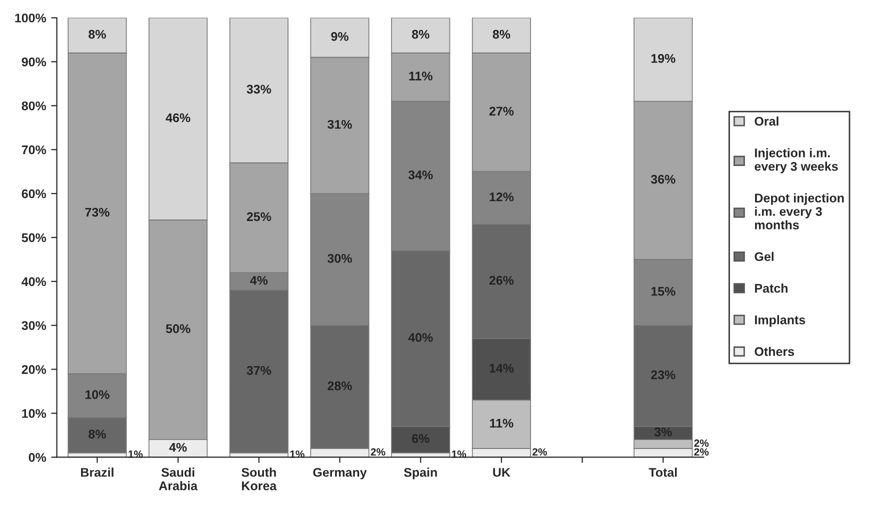 This screenshot has width=874, height=508. I want to click on data-label: 23%, so click(663, 375).